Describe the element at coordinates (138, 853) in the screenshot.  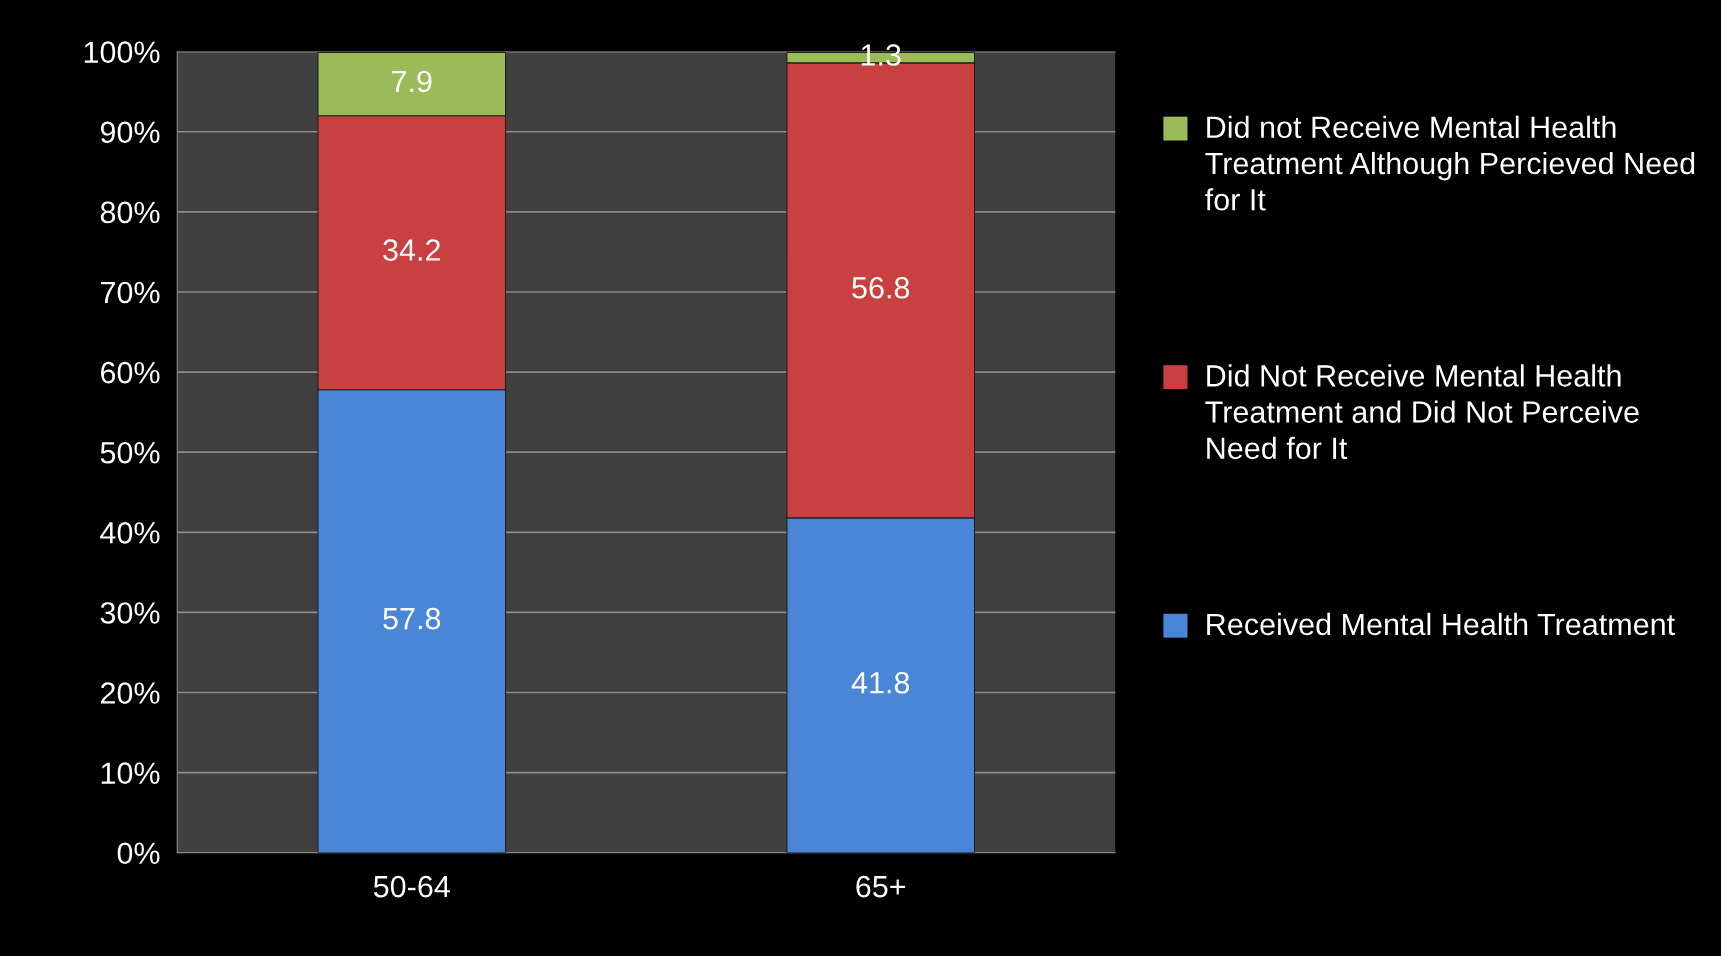
I see `y-tick-label: 0%` at that location.